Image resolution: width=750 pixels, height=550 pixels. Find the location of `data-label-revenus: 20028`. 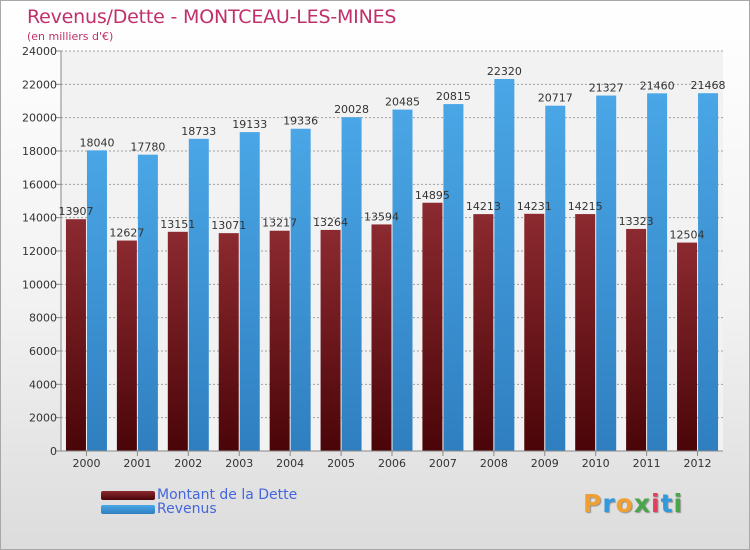

data-label-revenus: 20028 is located at coordinates (351, 109).